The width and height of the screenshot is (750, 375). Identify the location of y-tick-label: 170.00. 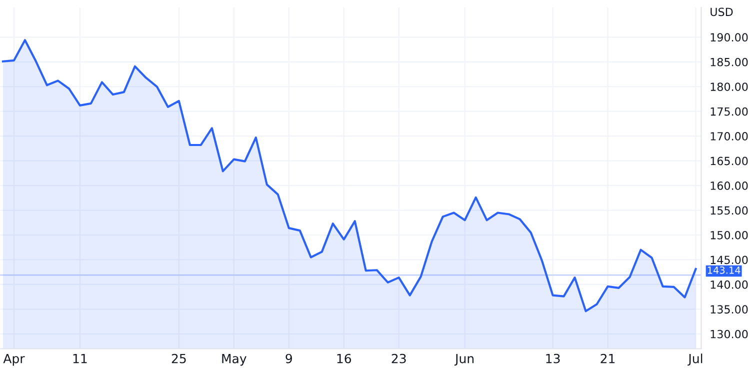
(729, 136).